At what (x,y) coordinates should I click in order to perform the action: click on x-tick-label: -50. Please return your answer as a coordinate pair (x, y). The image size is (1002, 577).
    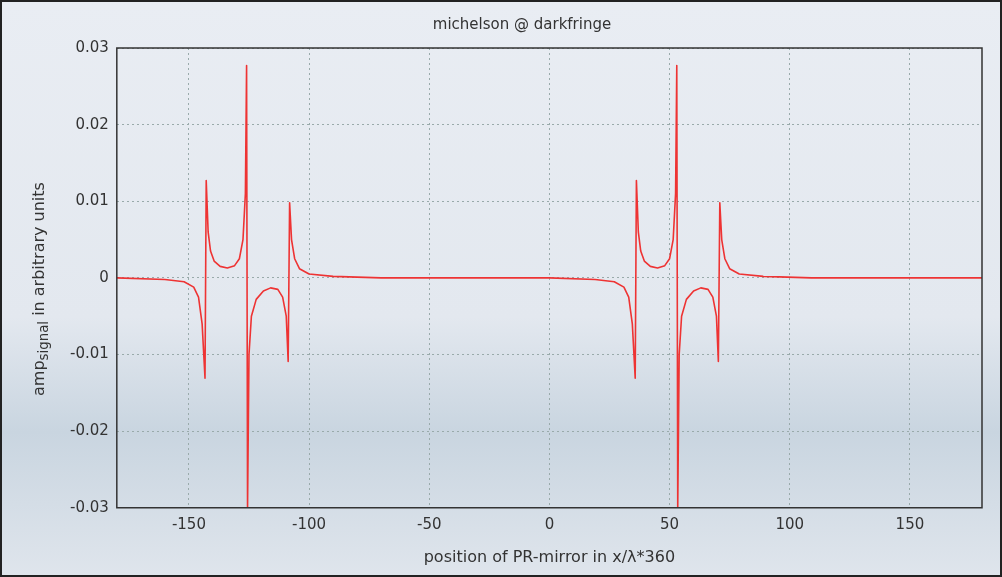
    Looking at the image, I should click on (429, 523).